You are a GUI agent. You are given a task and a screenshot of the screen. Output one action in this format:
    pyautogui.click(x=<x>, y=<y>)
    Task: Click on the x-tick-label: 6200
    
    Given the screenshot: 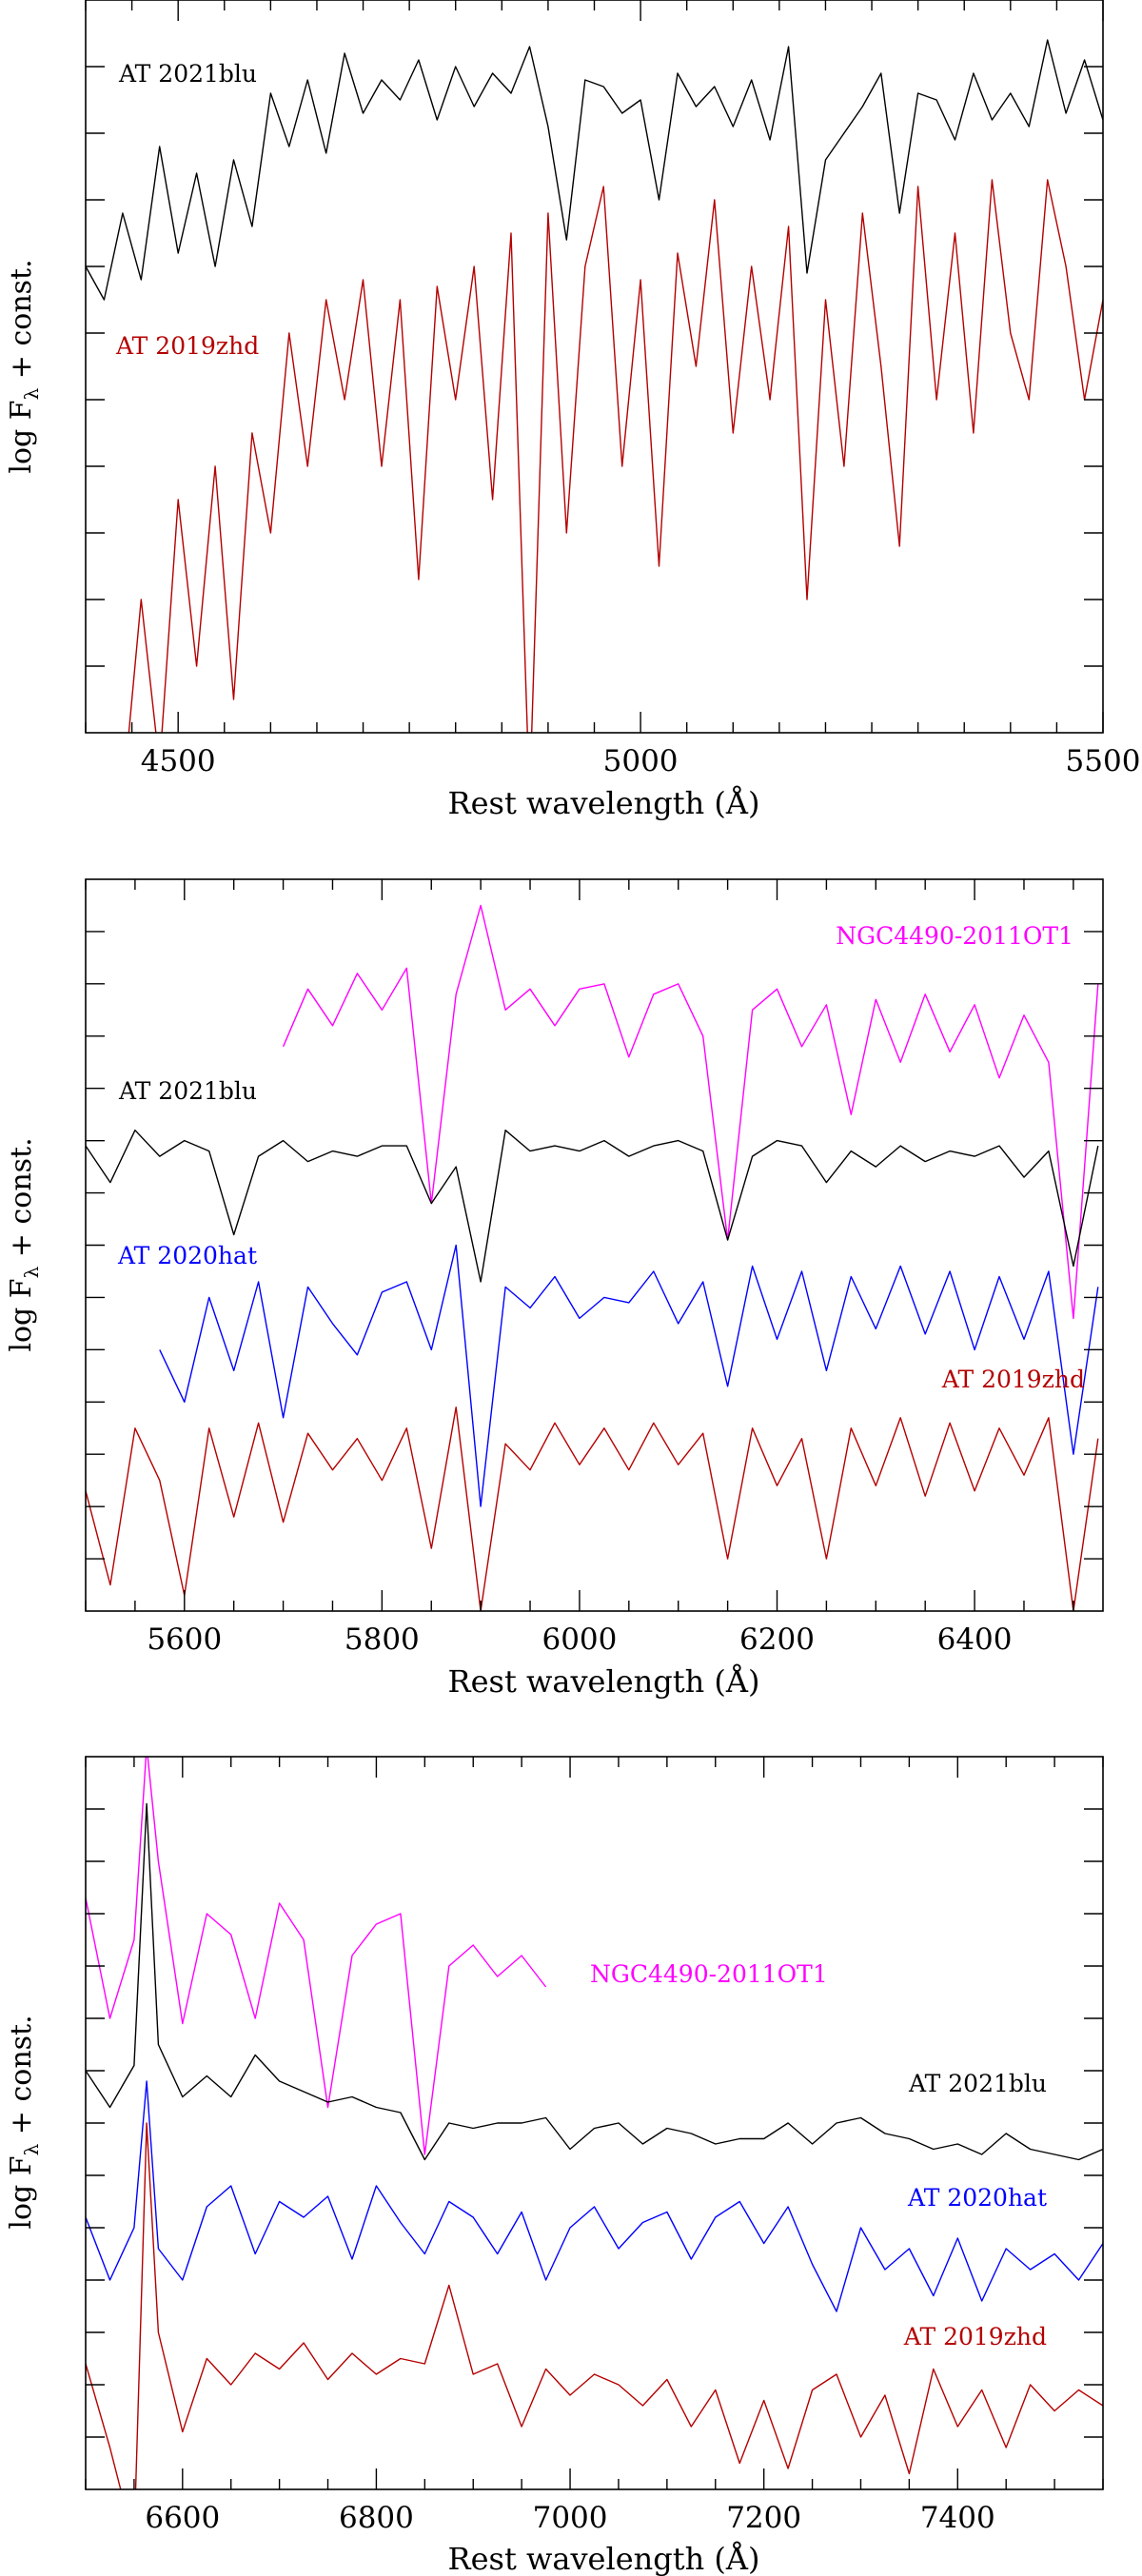 What is the action you would take?
    pyautogui.click(x=777, y=1639)
    